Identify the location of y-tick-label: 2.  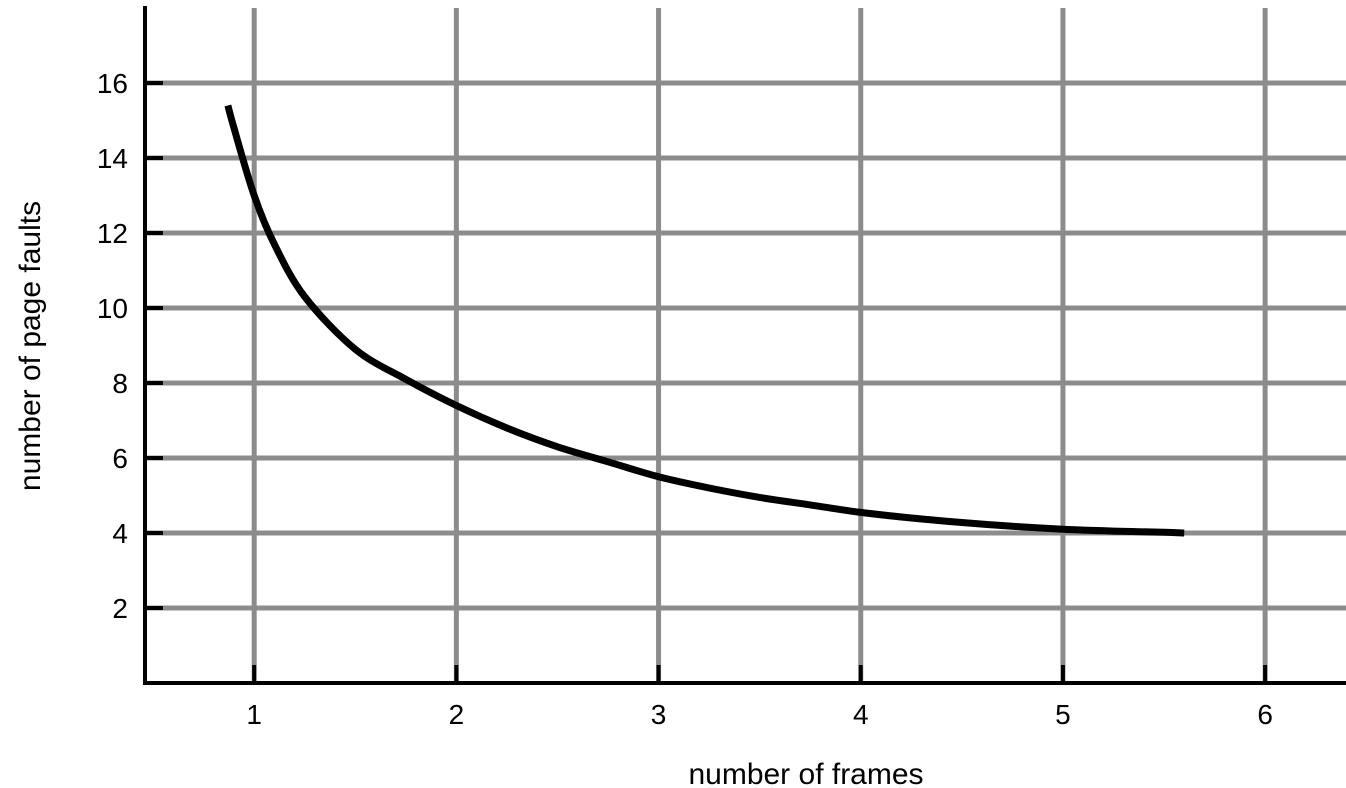
(120, 608).